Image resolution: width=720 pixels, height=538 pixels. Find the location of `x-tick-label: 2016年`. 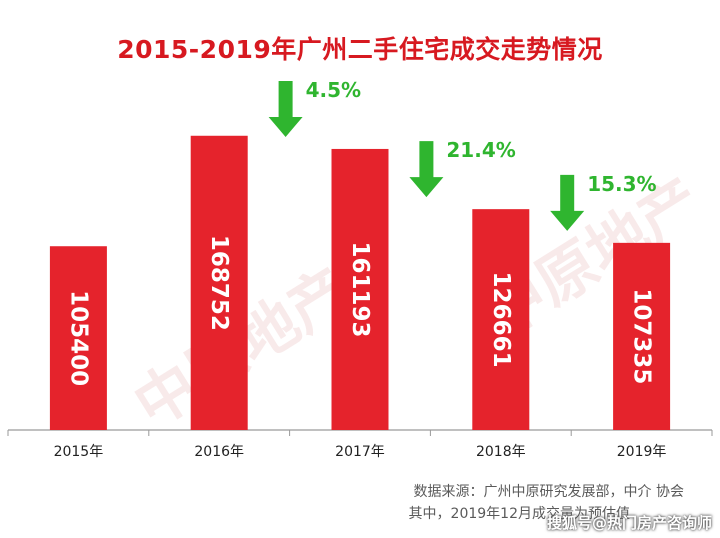

x-tick-label: 2016年 is located at coordinates (219, 452).